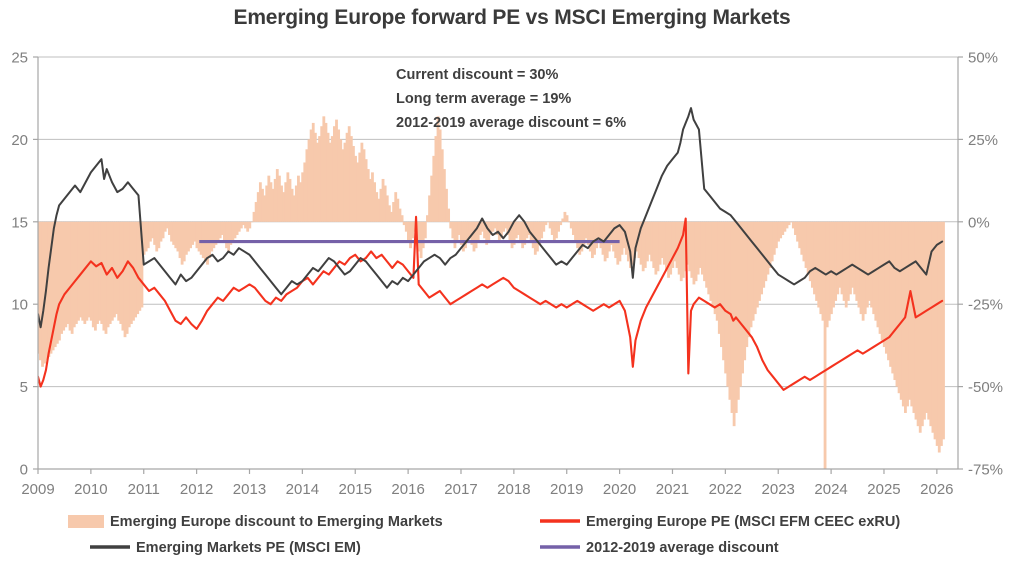 This screenshot has width=1024, height=567. I want to click on annotation-line: Current discount = 30%, so click(477, 75).